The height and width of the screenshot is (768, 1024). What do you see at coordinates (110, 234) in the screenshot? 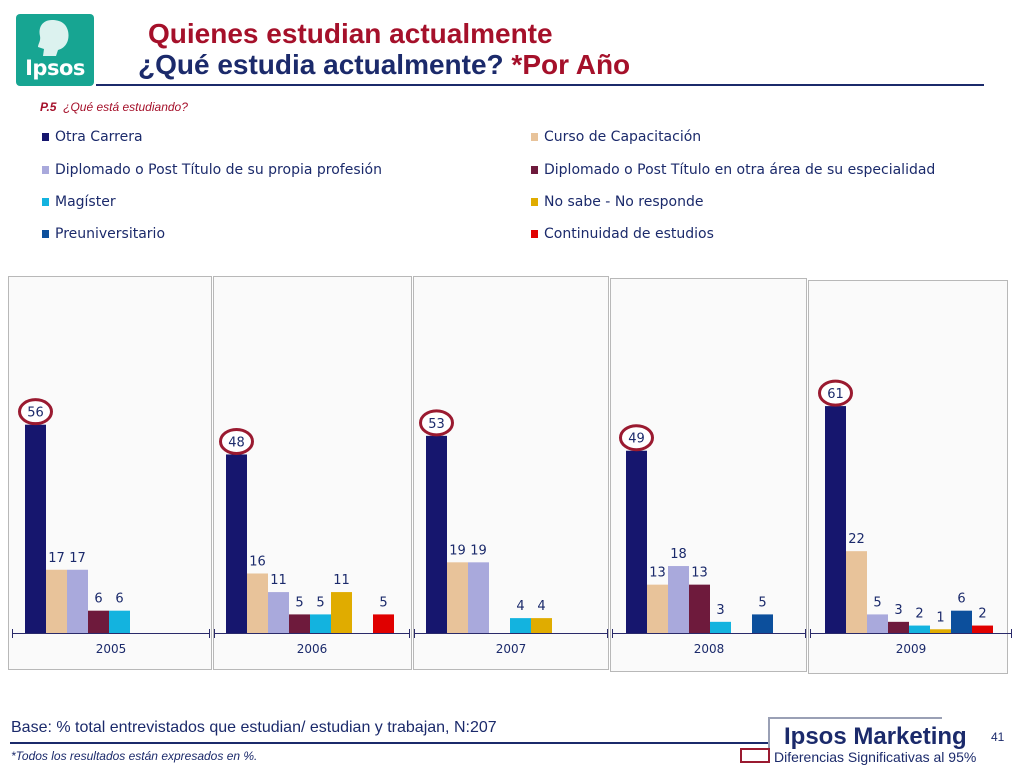
I see `legend-label: Preuniversitario` at bounding box center [110, 234].